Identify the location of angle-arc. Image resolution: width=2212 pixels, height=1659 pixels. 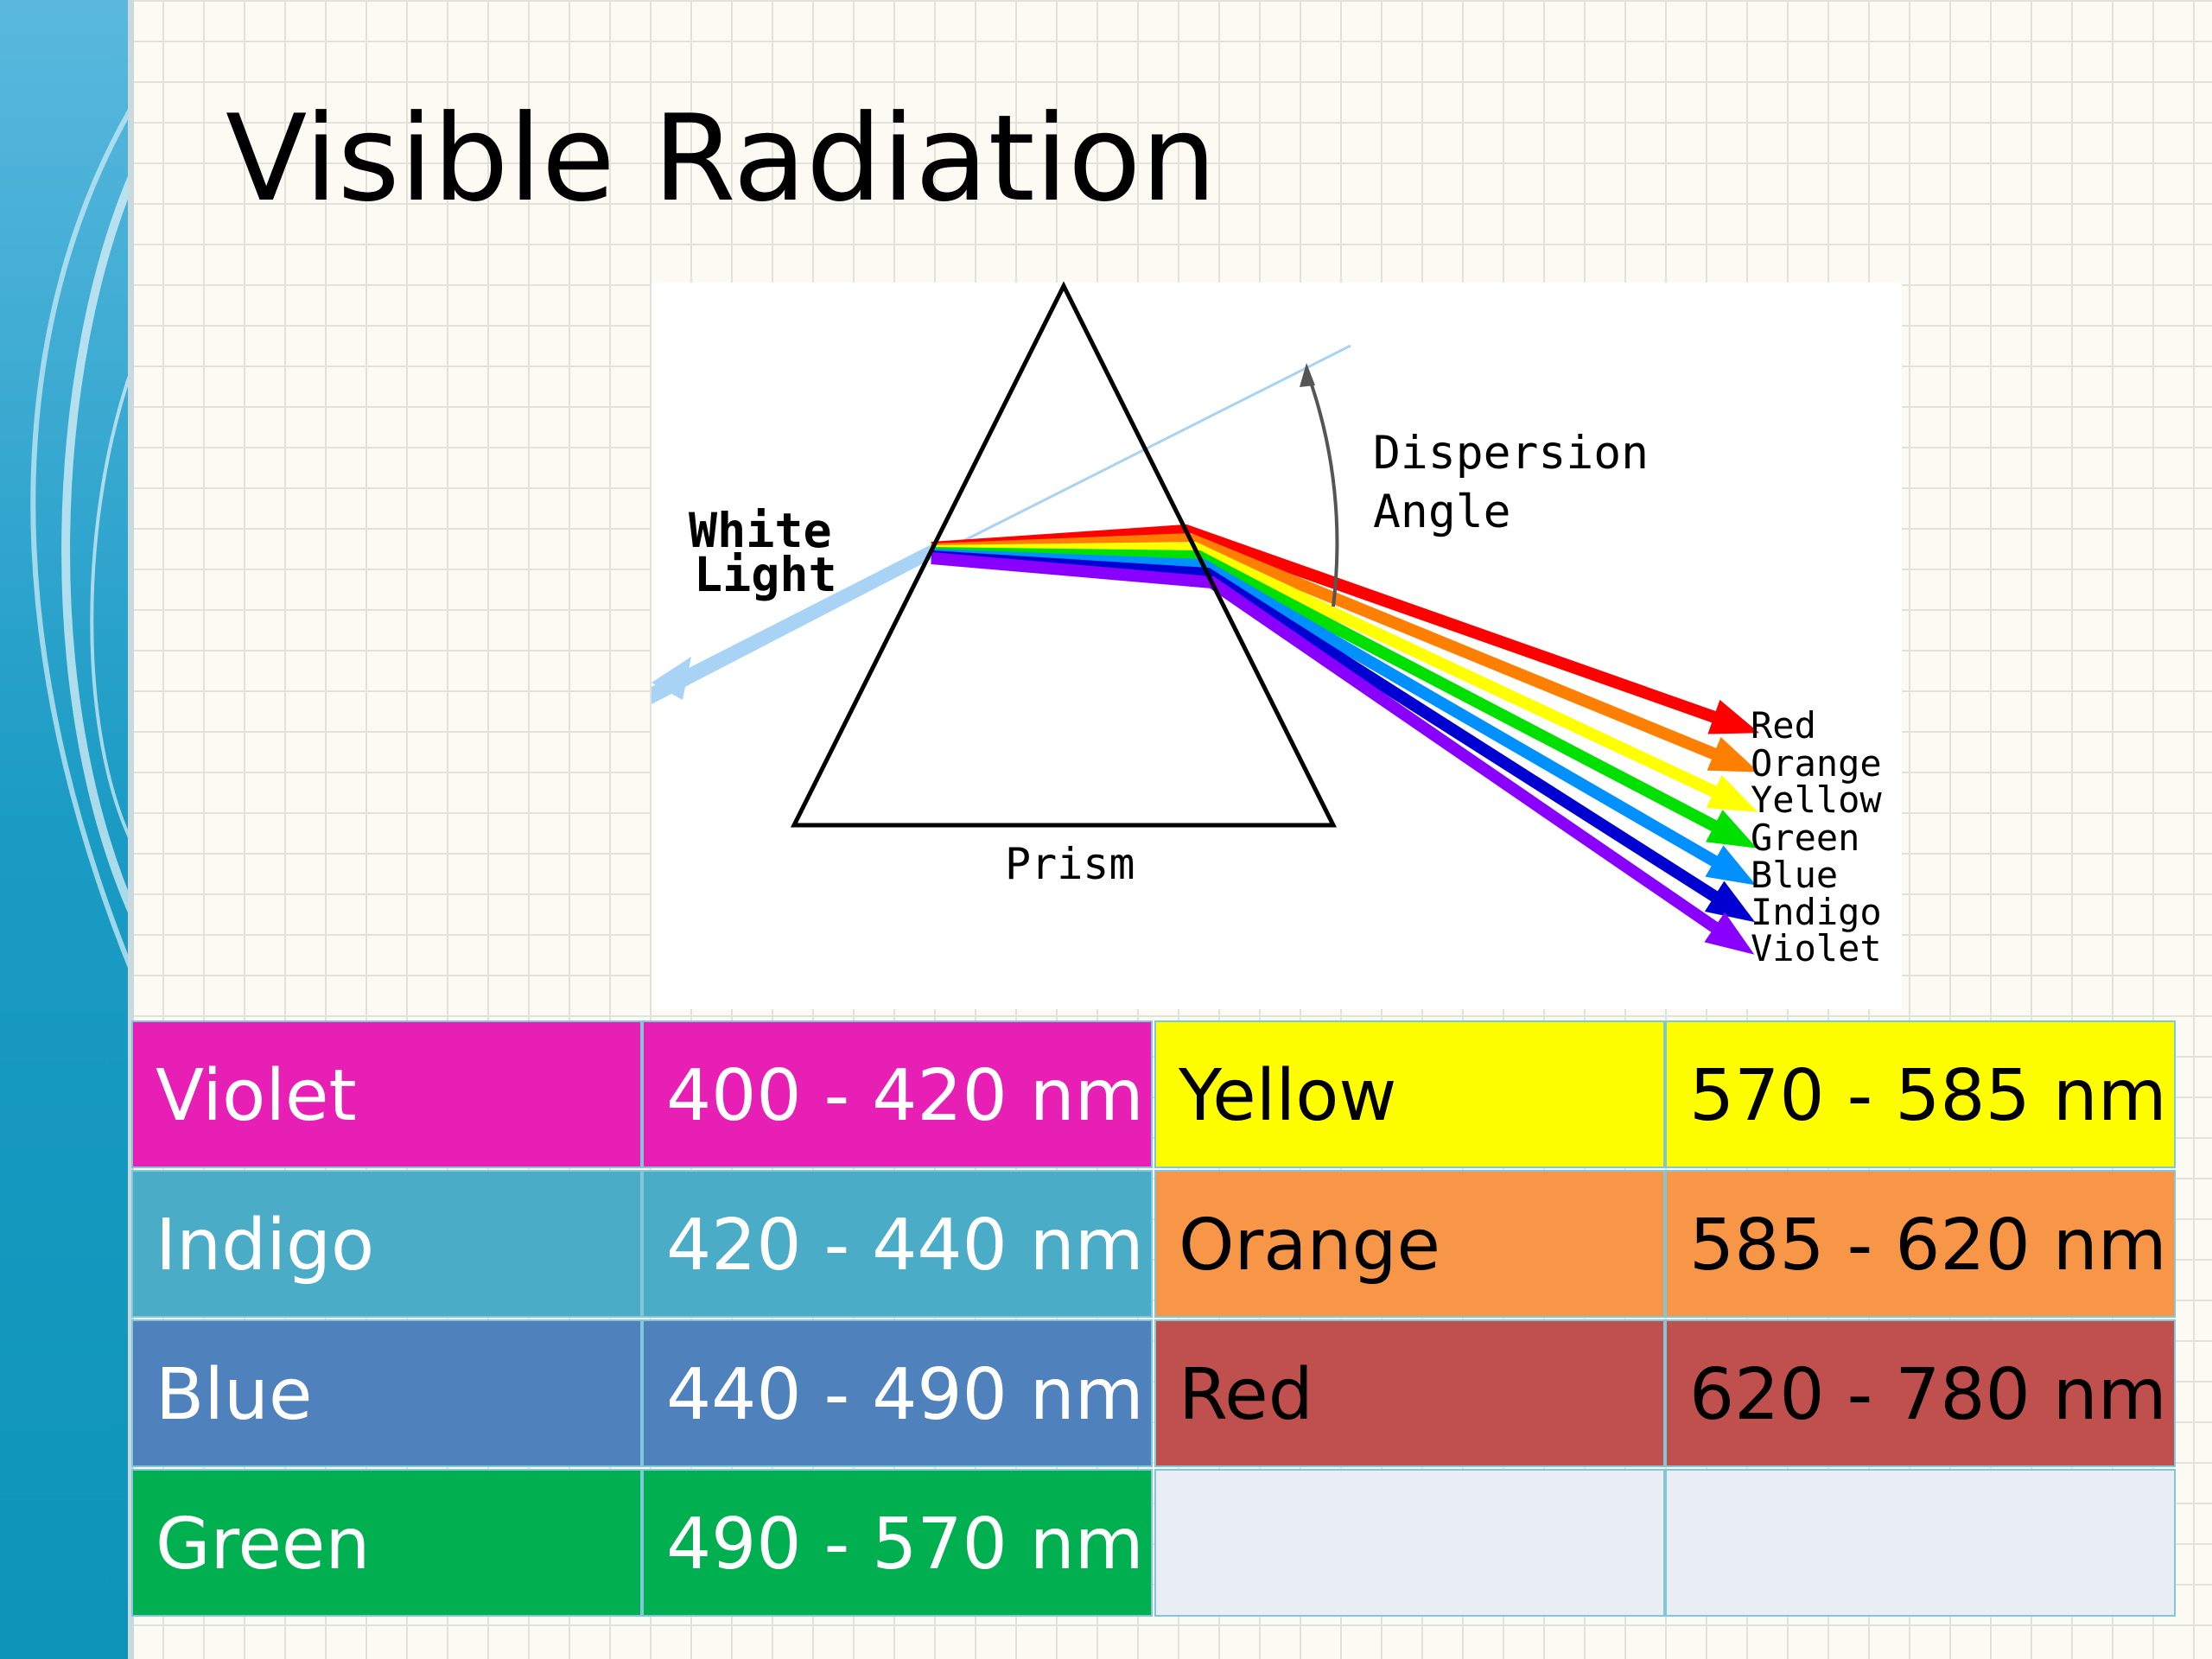
(1322, 488).